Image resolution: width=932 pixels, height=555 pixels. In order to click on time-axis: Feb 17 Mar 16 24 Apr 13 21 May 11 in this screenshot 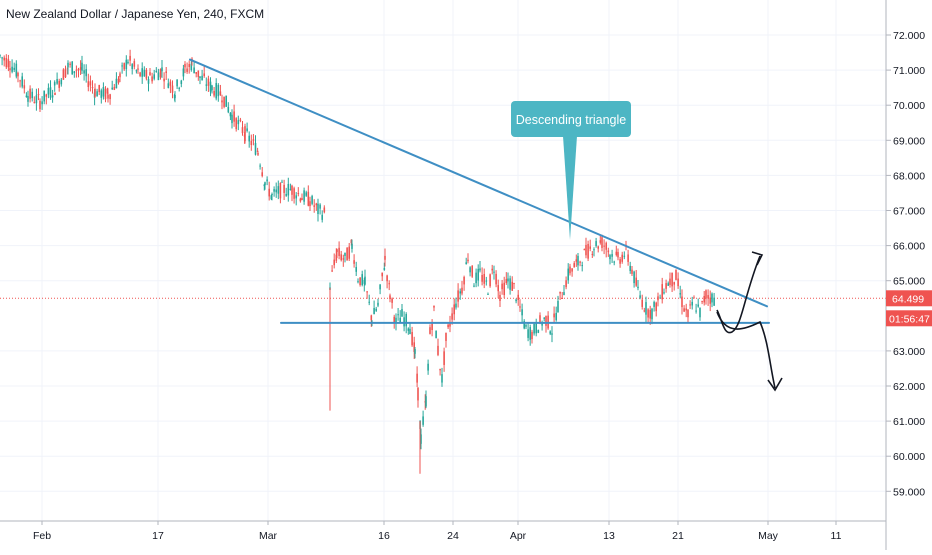, I will do `click(437, 531)`.